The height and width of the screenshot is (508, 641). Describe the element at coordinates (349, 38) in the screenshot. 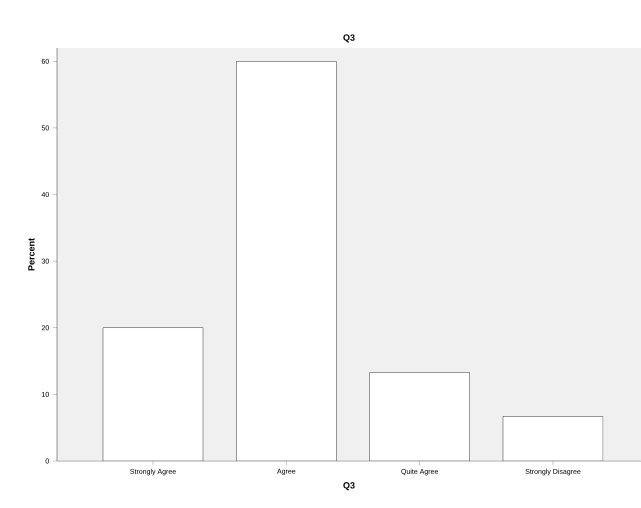

I see `chart-title: Q3` at that location.